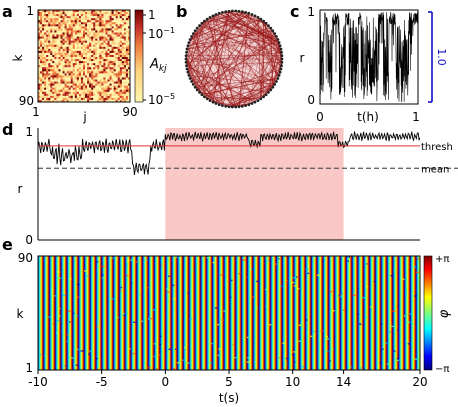 The width and height of the screenshot is (458, 407). I want to click on panel-e-xtick-label: 20, so click(419, 382).